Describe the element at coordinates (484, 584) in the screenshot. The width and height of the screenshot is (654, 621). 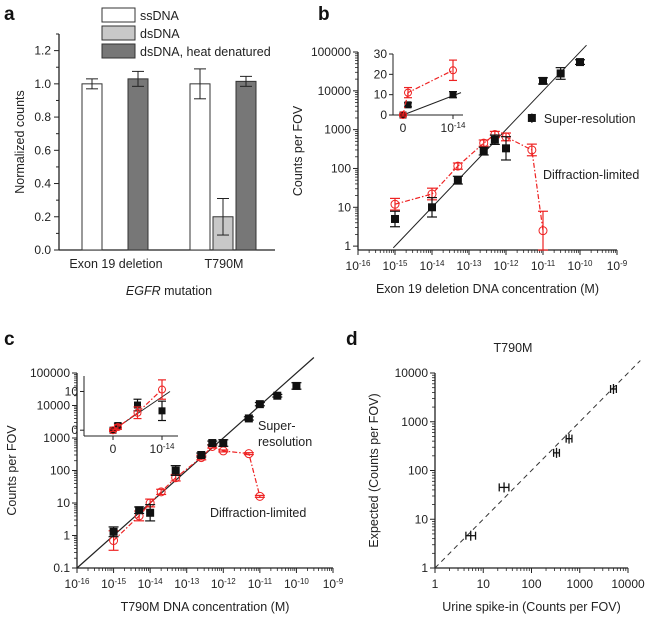
I see `x-tick-label: 10` at that location.